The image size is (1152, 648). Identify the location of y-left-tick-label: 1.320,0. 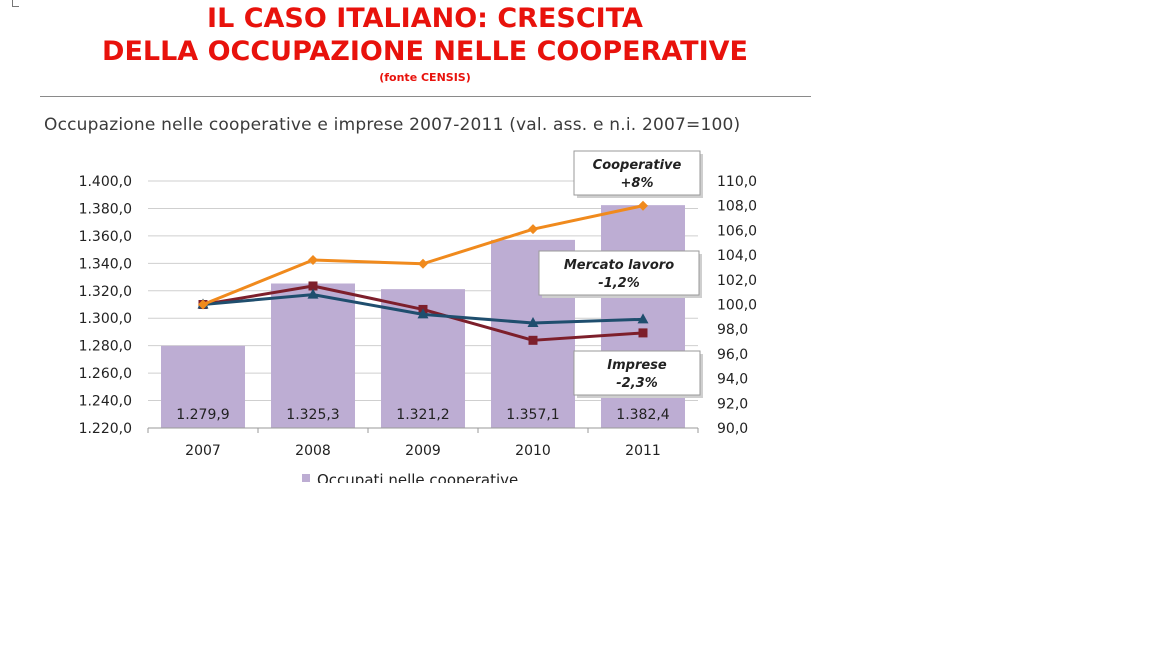
(105, 292).